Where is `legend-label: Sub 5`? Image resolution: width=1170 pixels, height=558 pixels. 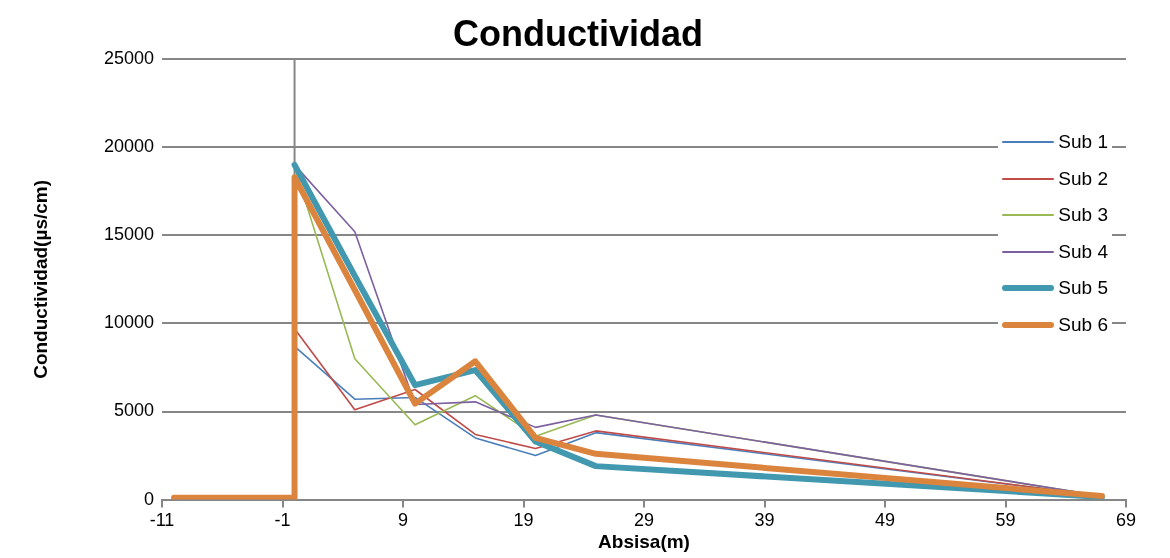 legend-label: Sub 5 is located at coordinates (1083, 288).